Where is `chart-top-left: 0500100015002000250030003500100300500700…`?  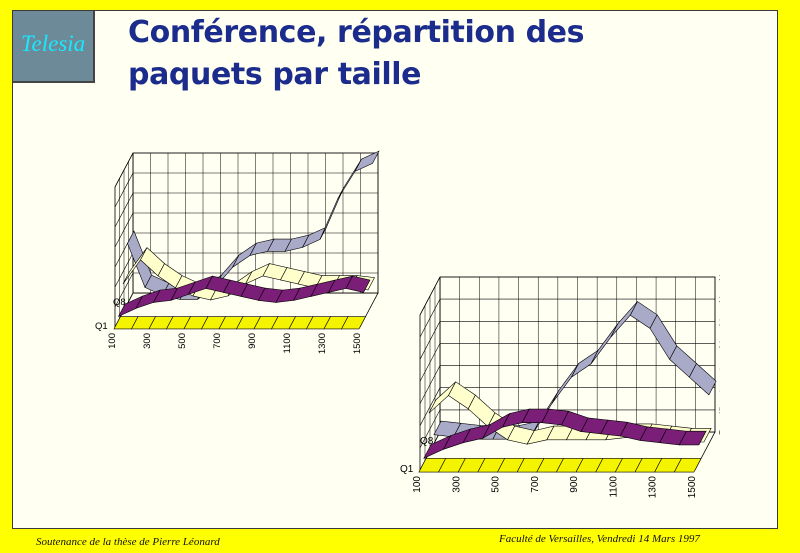 chart-top-left: 0500100015002000250030003500100300500700… is located at coordinates (237, 252).